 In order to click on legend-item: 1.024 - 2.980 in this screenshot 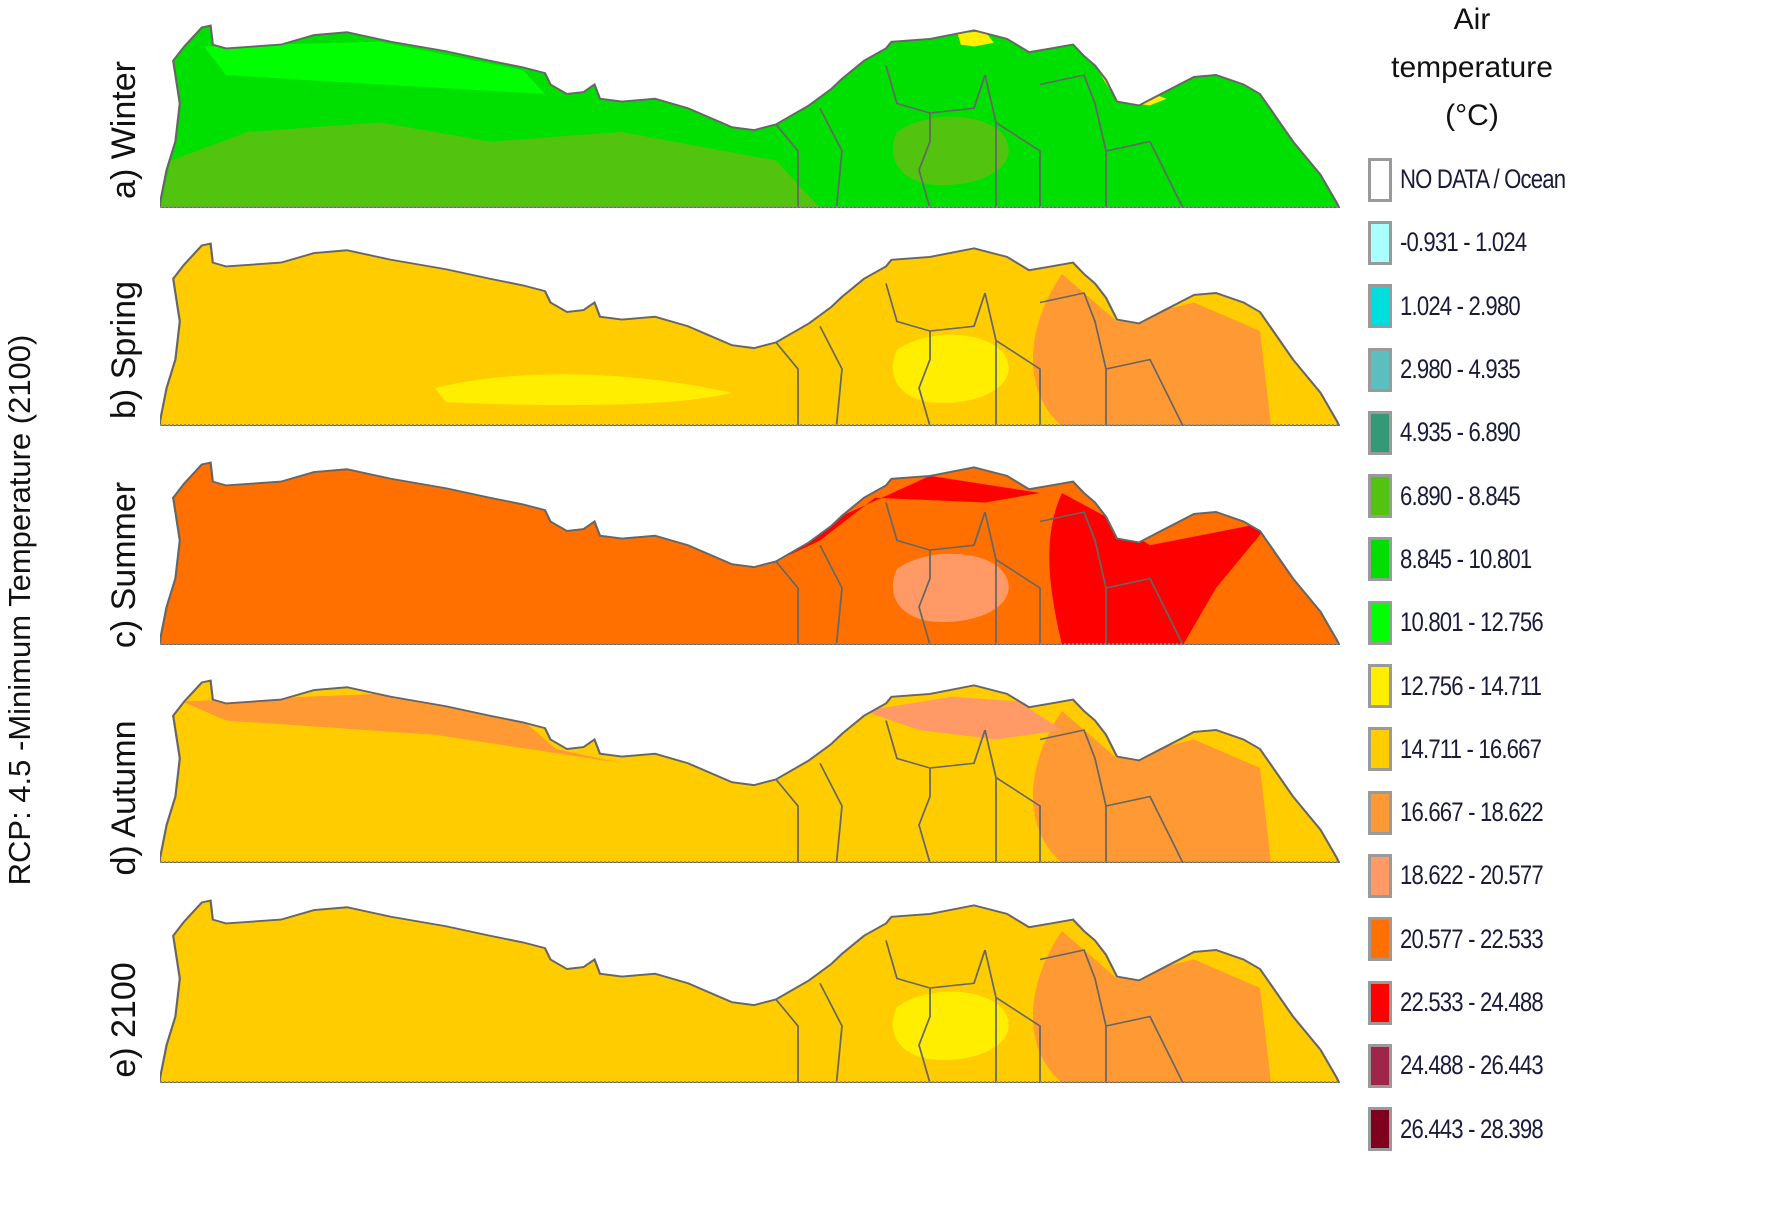, I will do `click(1485, 306)`.